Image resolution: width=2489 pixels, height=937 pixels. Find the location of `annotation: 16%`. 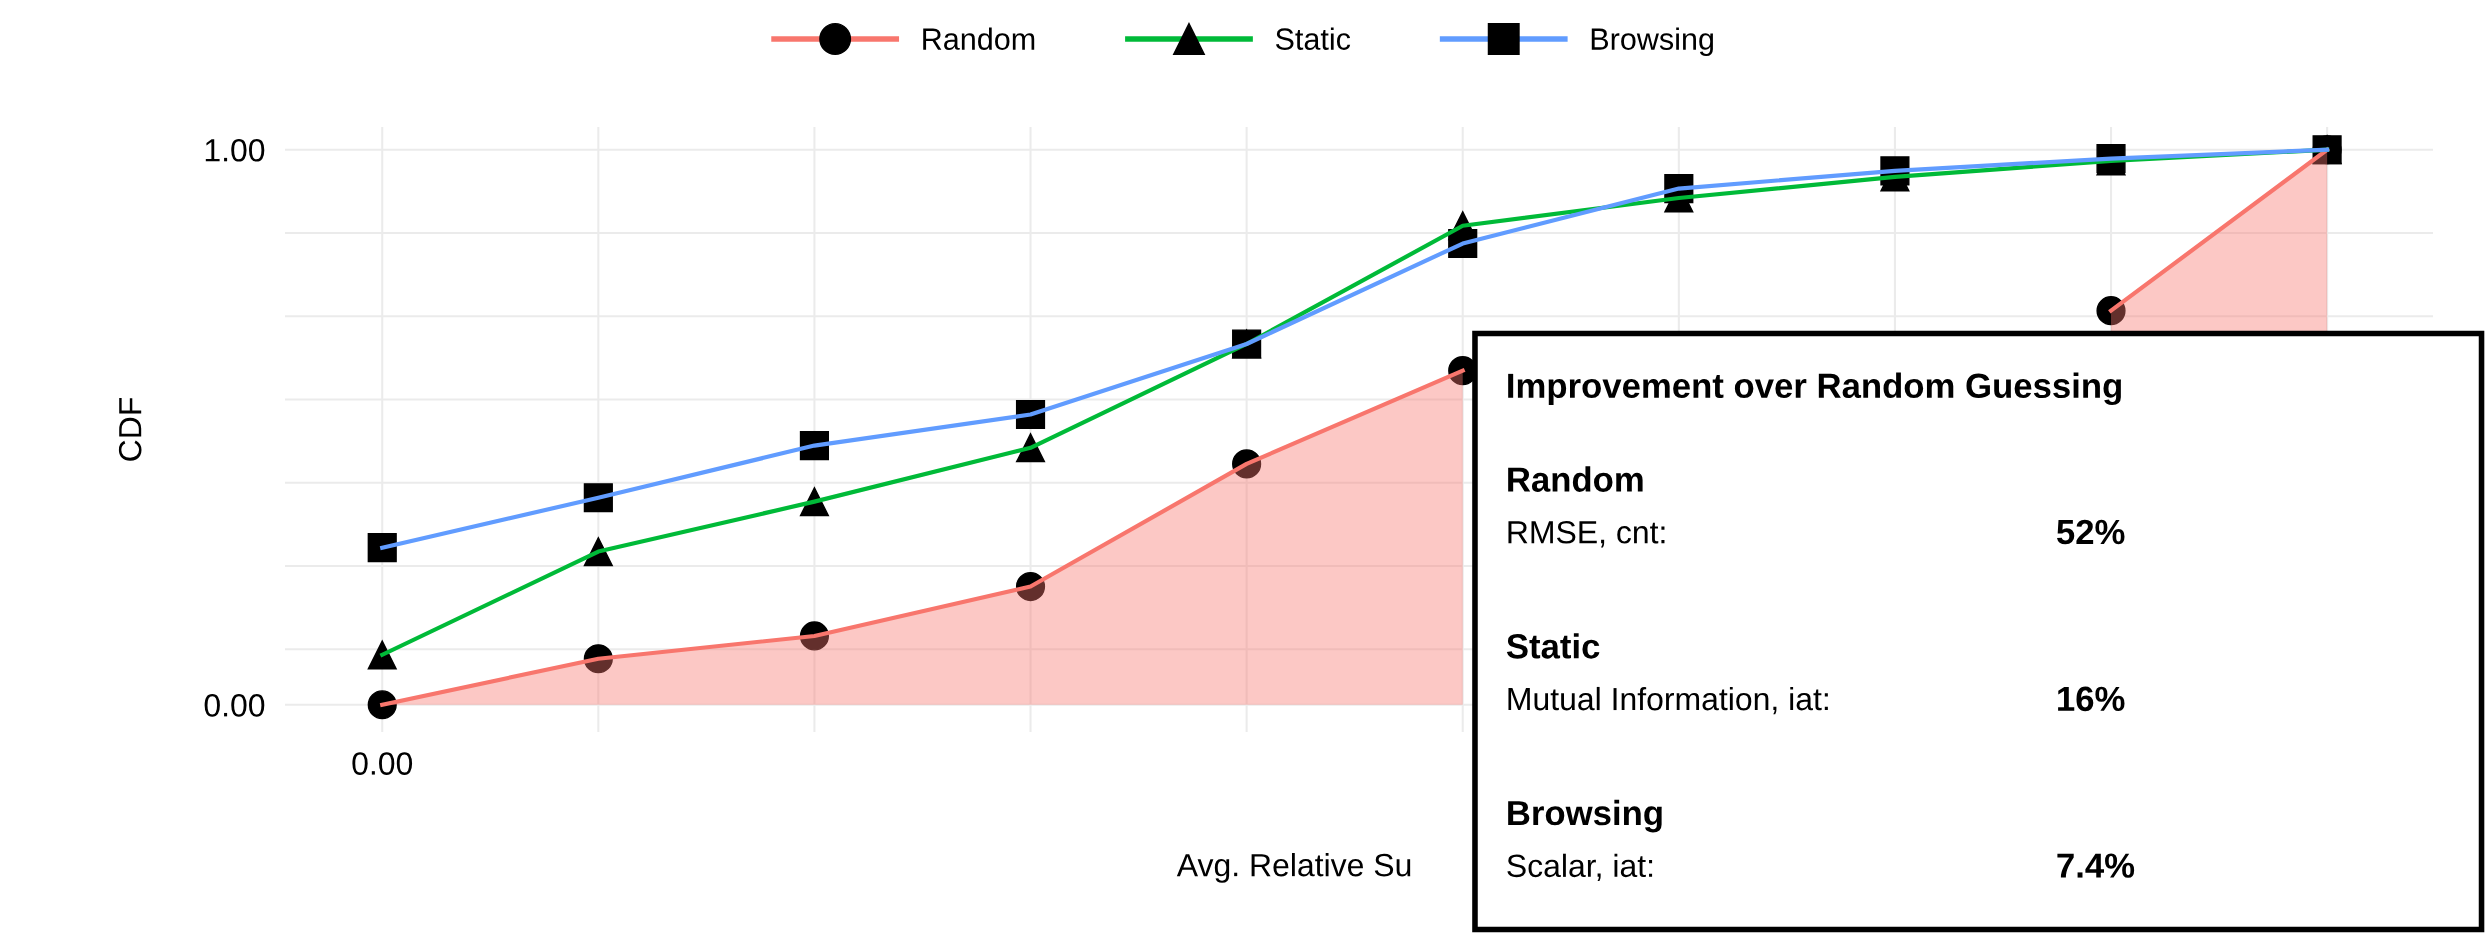

annotation: 16% is located at coordinates (2091, 699).